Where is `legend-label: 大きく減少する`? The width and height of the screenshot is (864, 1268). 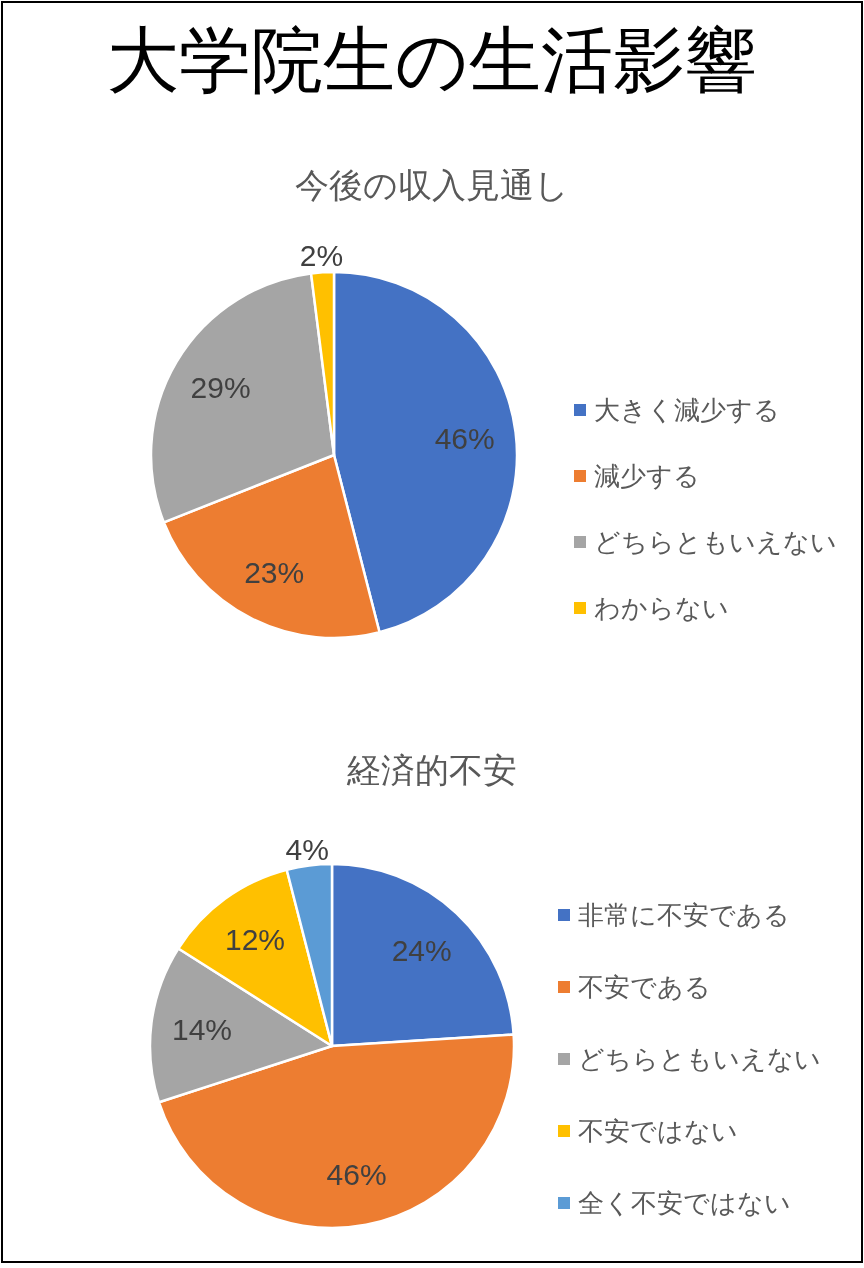
legend-label: 大きく減少する is located at coordinates (687, 410).